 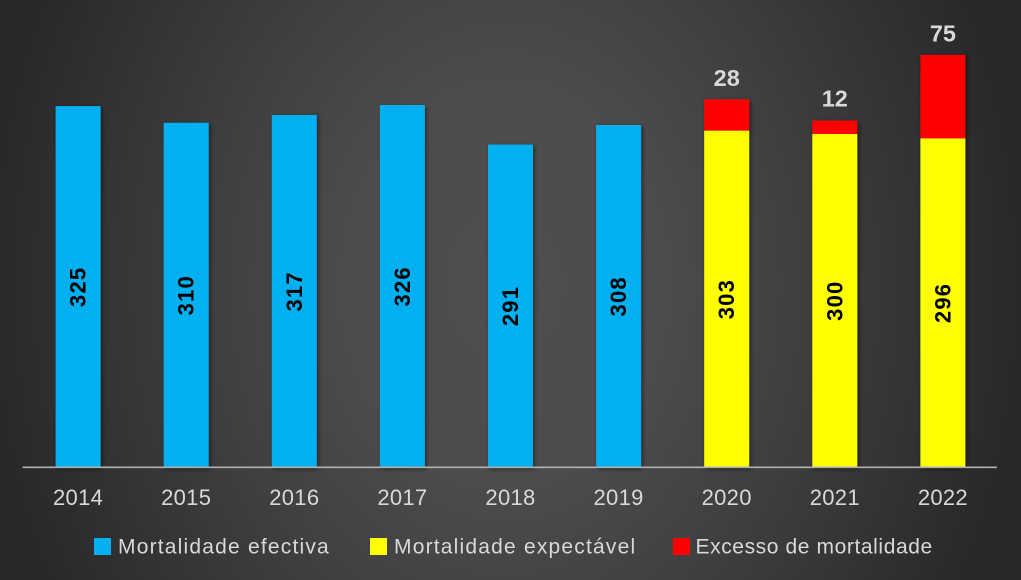 I want to click on svg-text: 310, so click(x=186, y=295).